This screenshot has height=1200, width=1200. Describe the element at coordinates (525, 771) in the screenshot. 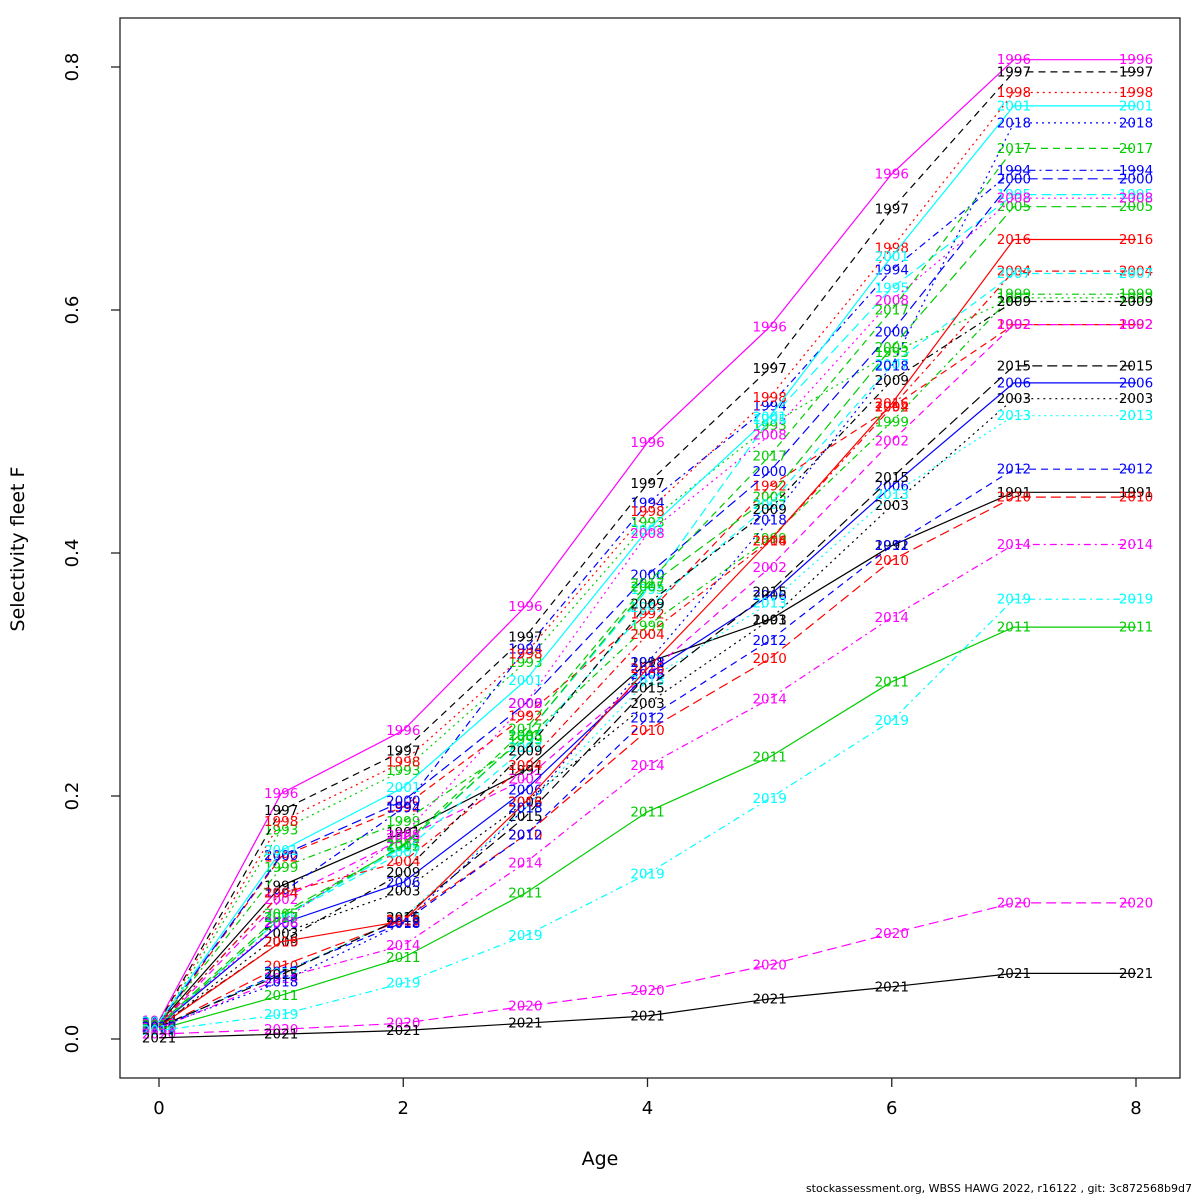

I see `year-label: 1991` at that location.